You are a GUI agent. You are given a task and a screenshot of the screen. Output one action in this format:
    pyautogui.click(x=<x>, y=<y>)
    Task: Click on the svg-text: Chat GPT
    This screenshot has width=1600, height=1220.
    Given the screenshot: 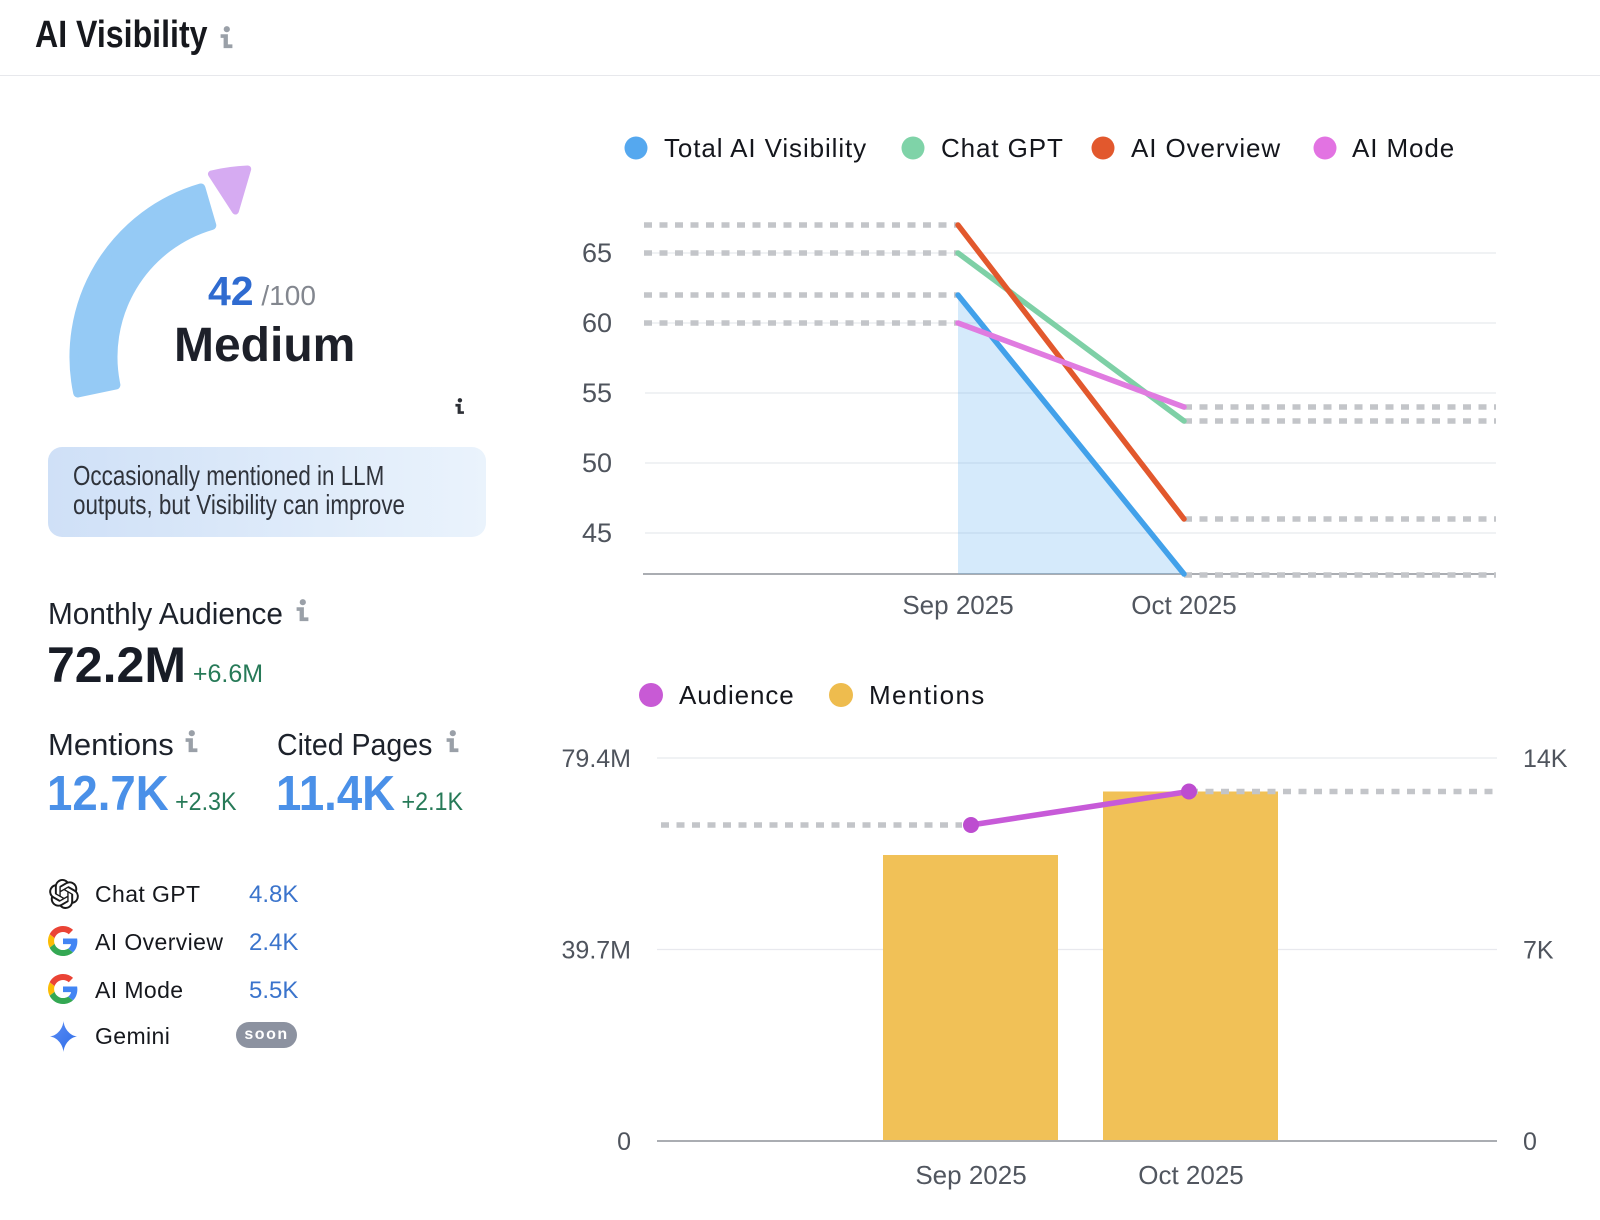 What is the action you would take?
    pyautogui.click(x=1002, y=148)
    